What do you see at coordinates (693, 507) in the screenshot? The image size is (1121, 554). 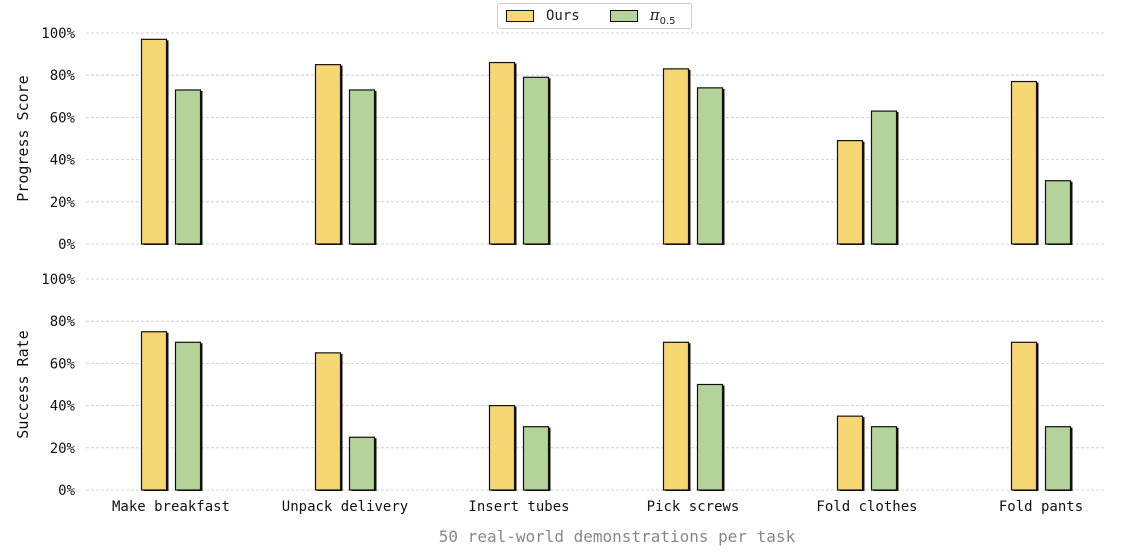 I see `x-tick-label: Pick screws` at bounding box center [693, 507].